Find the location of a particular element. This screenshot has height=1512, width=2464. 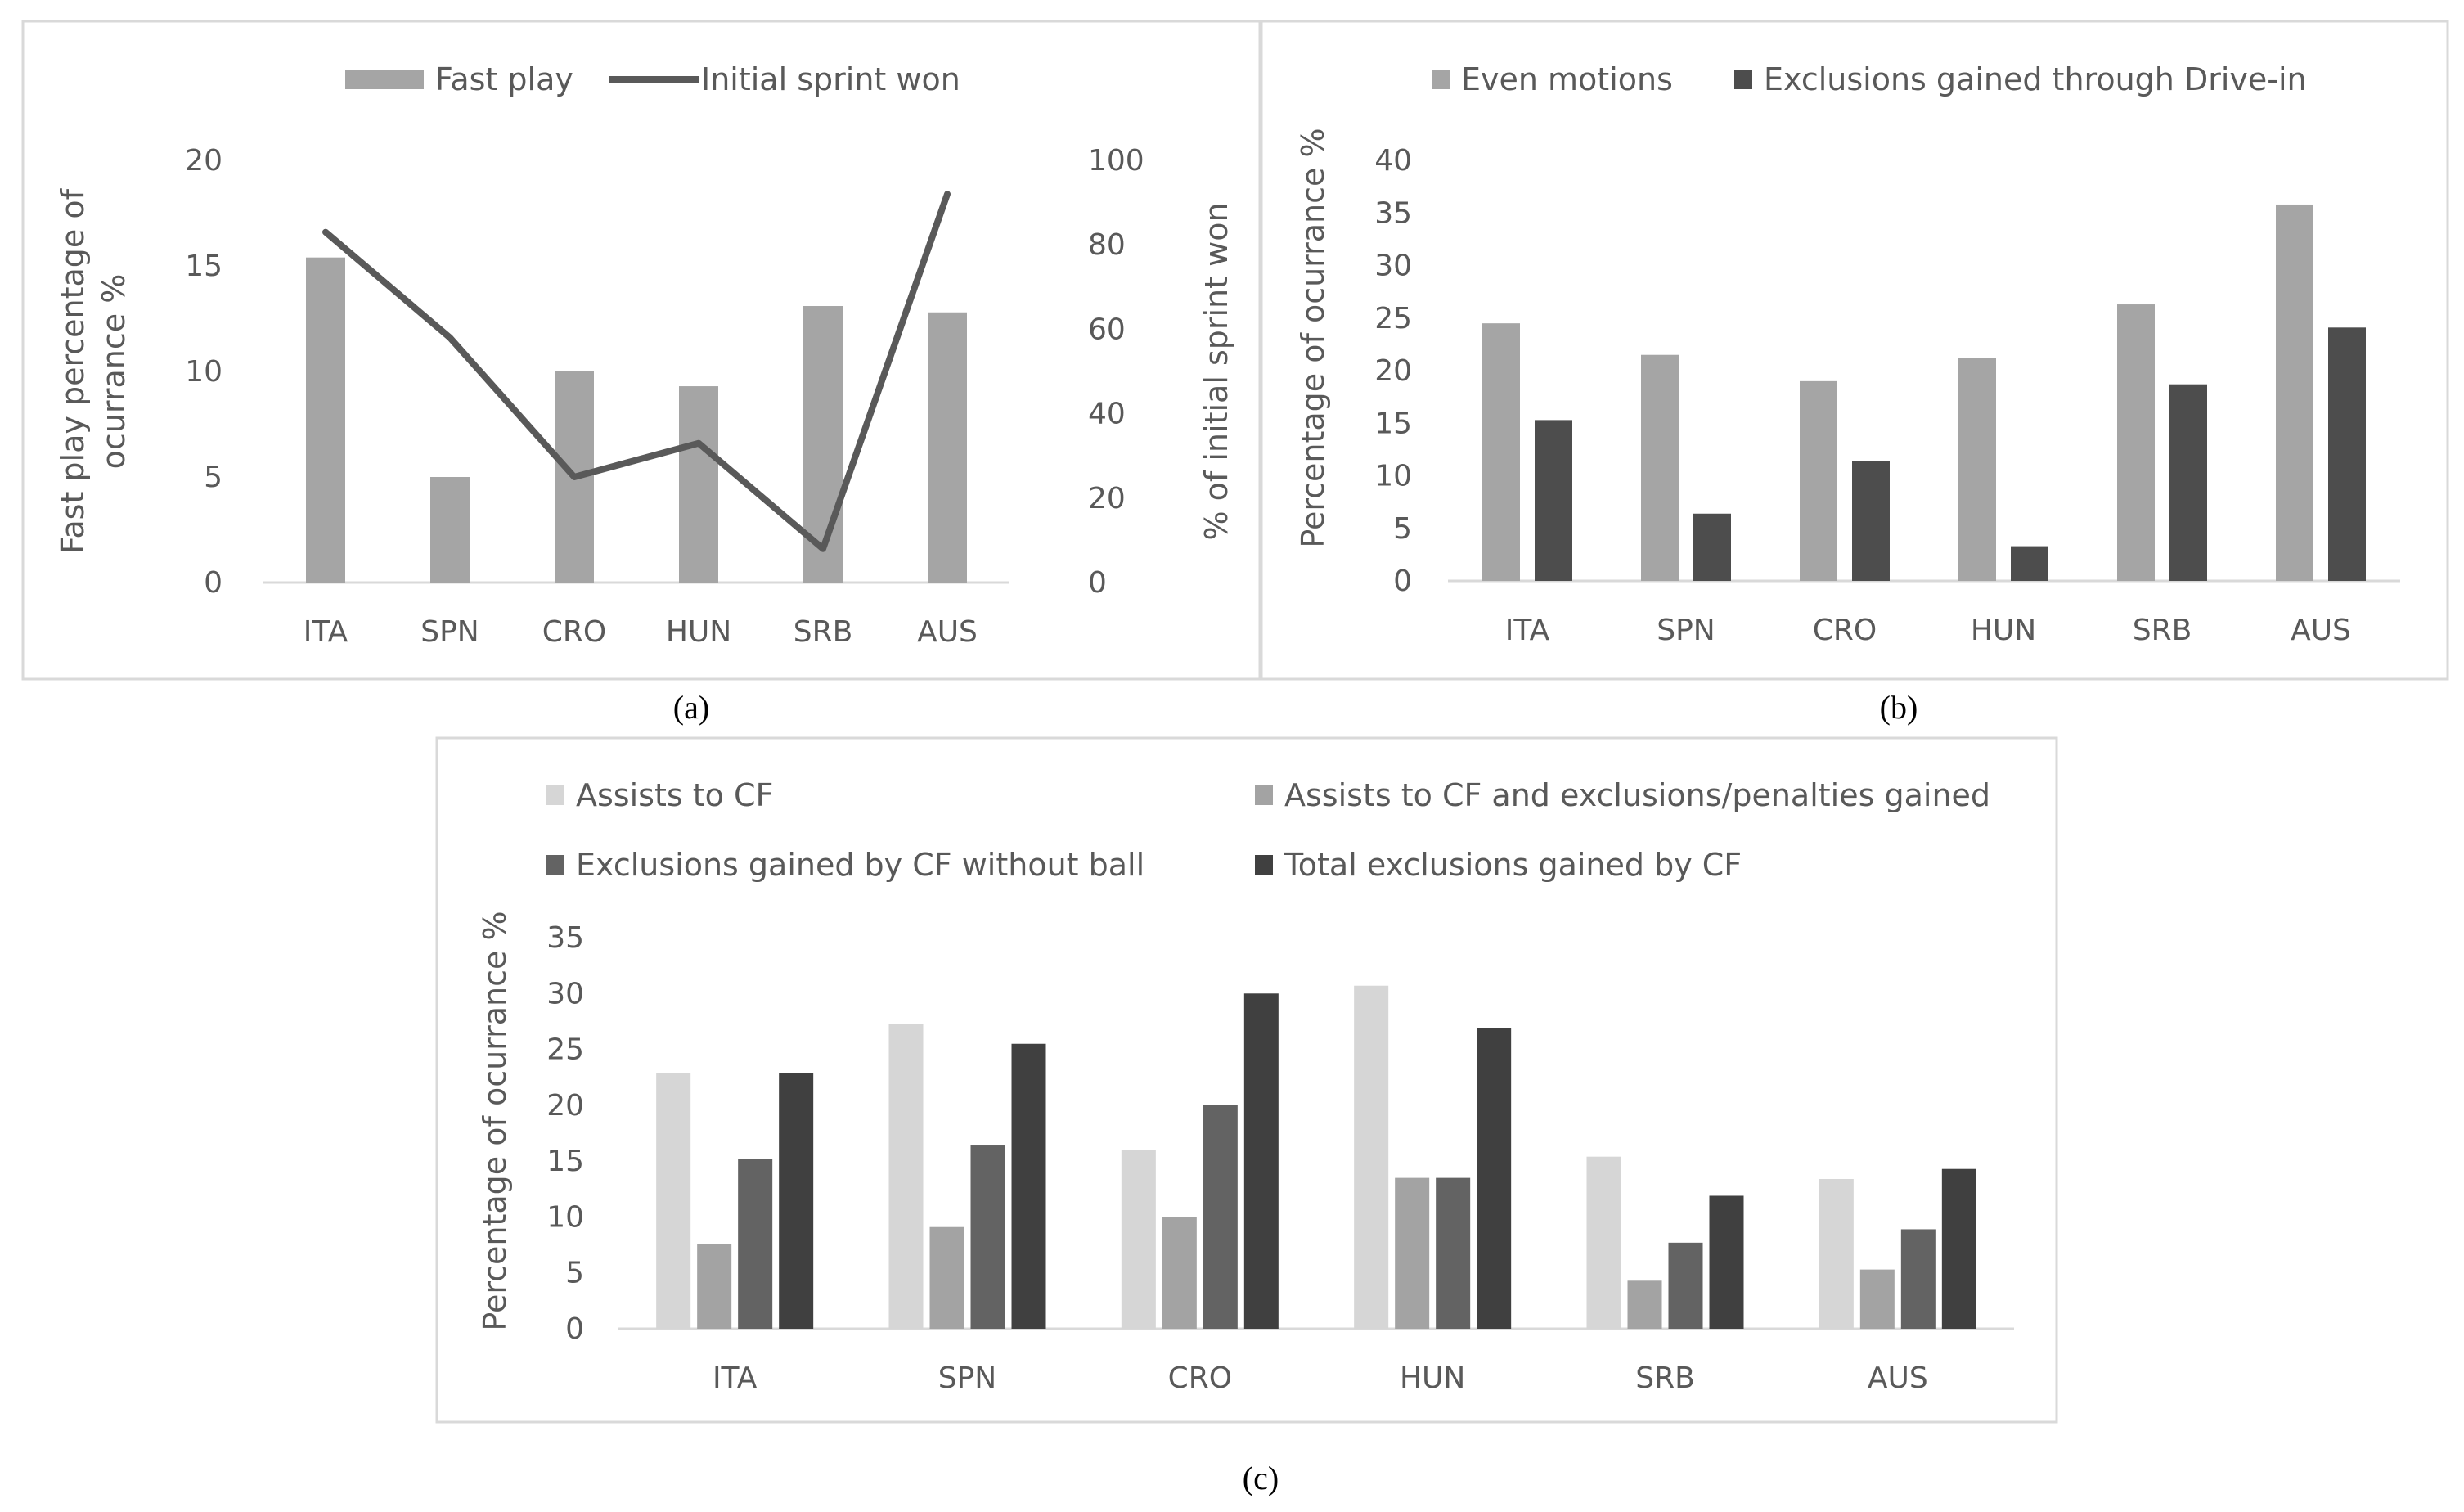

chart-a-x-tick: HUN is located at coordinates (698, 632).